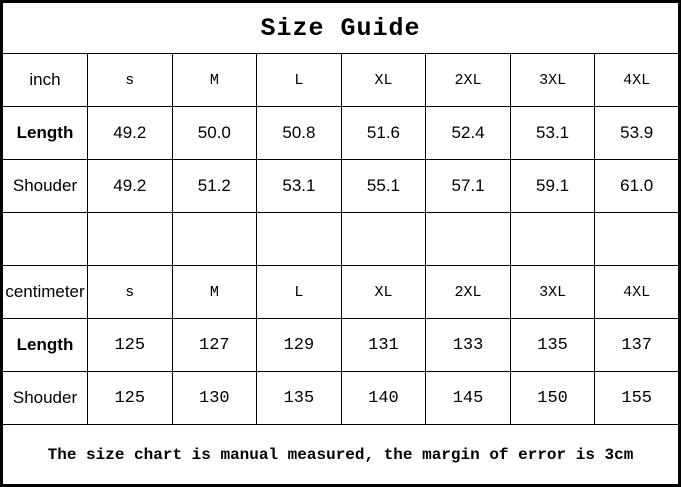  I want to click on inch-header-row: inch s M L XL 2XL 3XL 4XL, so click(340, 80).